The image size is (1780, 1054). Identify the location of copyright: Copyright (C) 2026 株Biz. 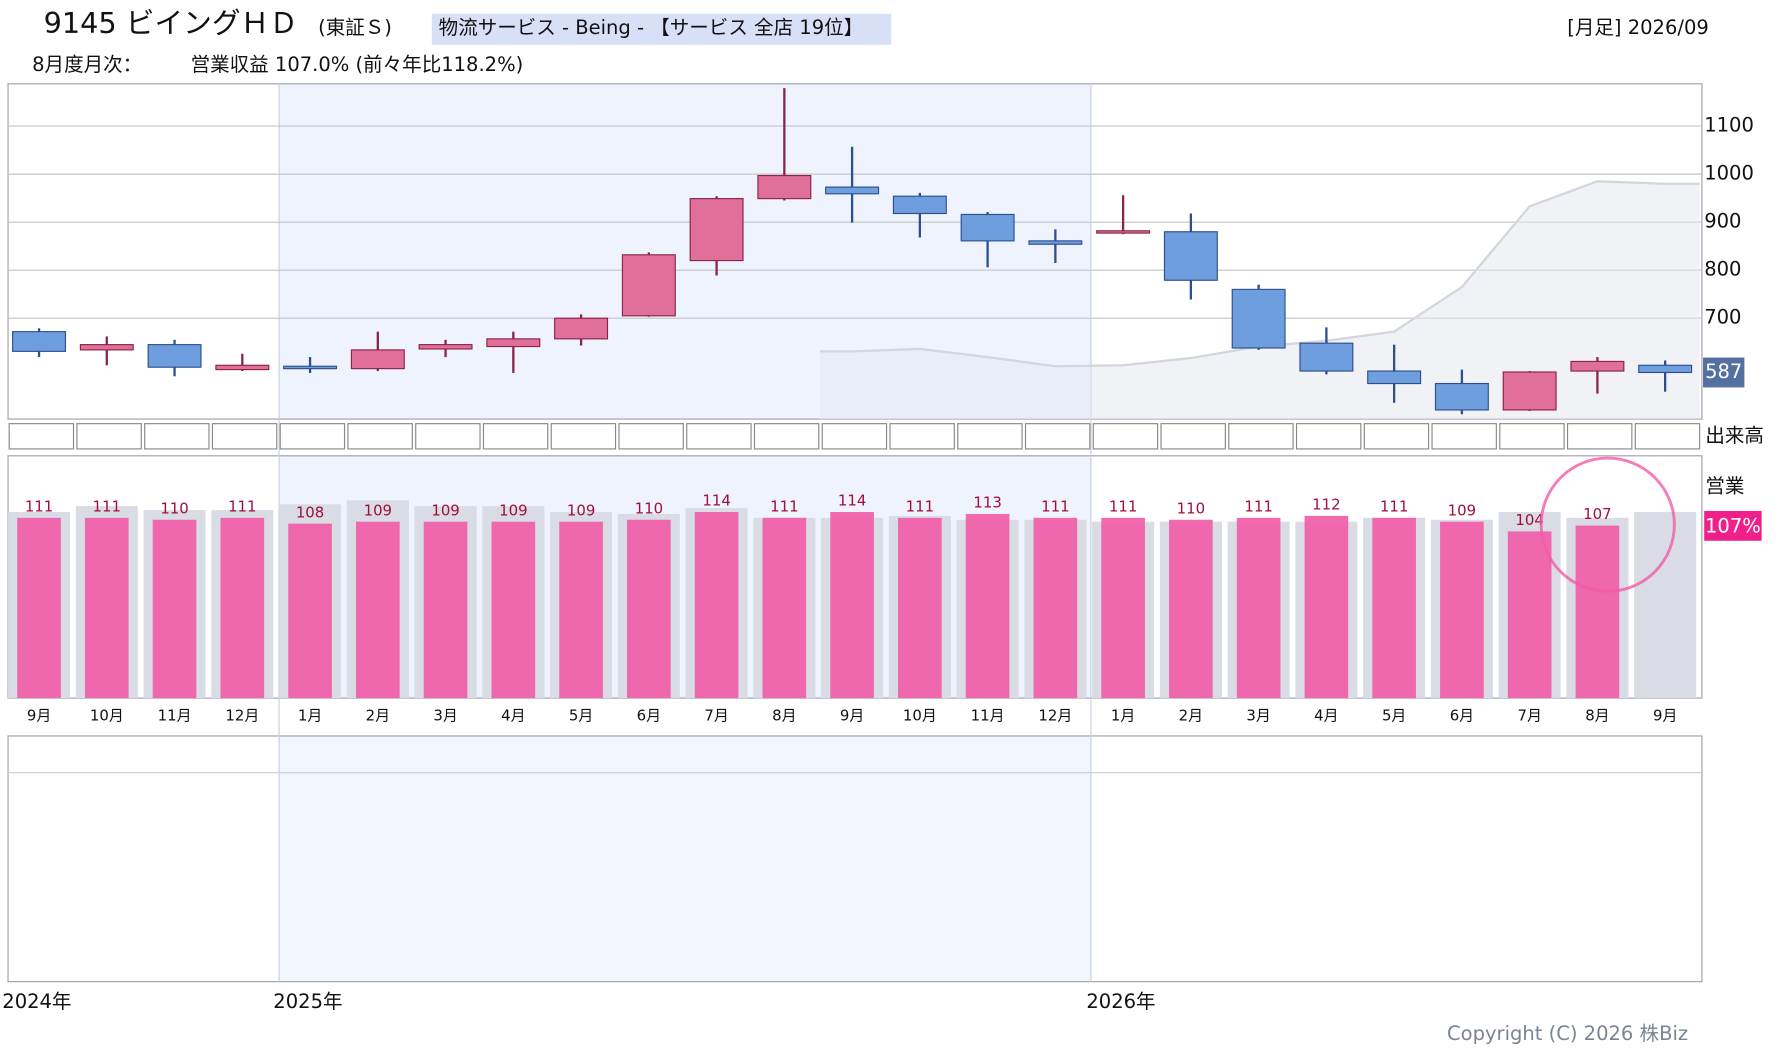
(1567, 1033).